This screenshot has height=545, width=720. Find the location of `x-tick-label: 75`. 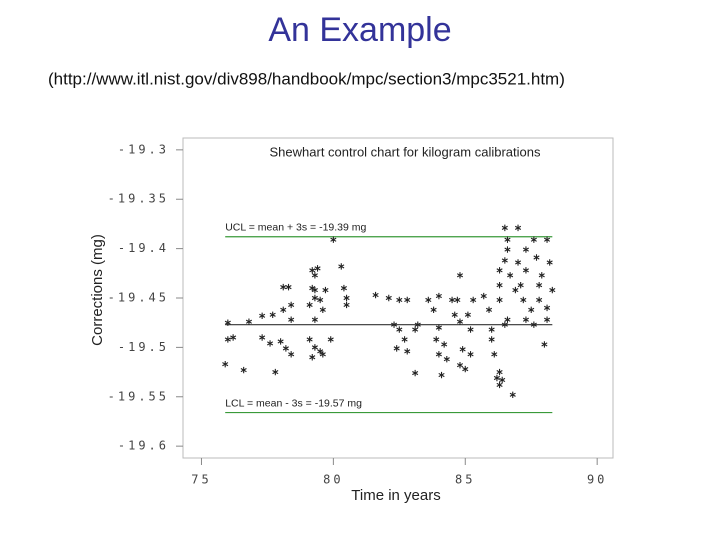

x-tick-label: 75 is located at coordinates (201, 480).